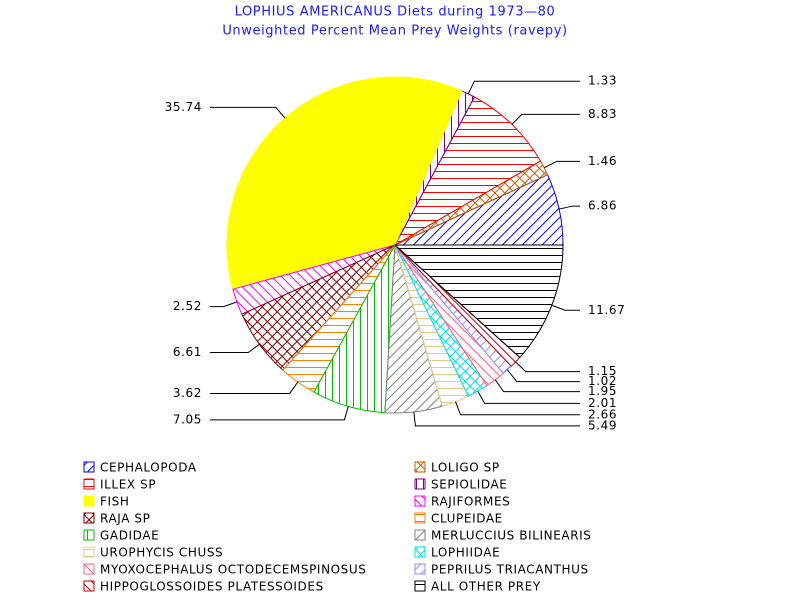 The height and width of the screenshot is (604, 800). Describe the element at coordinates (511, 536) in the screenshot. I see `legend-label: MERLUCCIUS BILINEARIS` at that location.